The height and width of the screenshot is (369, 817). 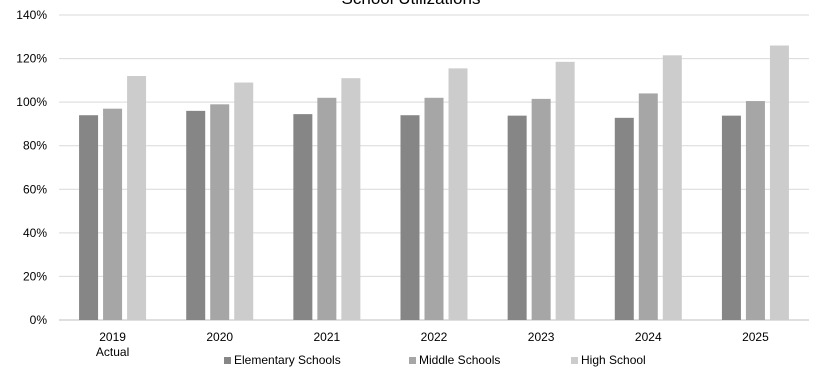 What do you see at coordinates (35, 276) in the screenshot?
I see `y-tick-label: 20%` at bounding box center [35, 276].